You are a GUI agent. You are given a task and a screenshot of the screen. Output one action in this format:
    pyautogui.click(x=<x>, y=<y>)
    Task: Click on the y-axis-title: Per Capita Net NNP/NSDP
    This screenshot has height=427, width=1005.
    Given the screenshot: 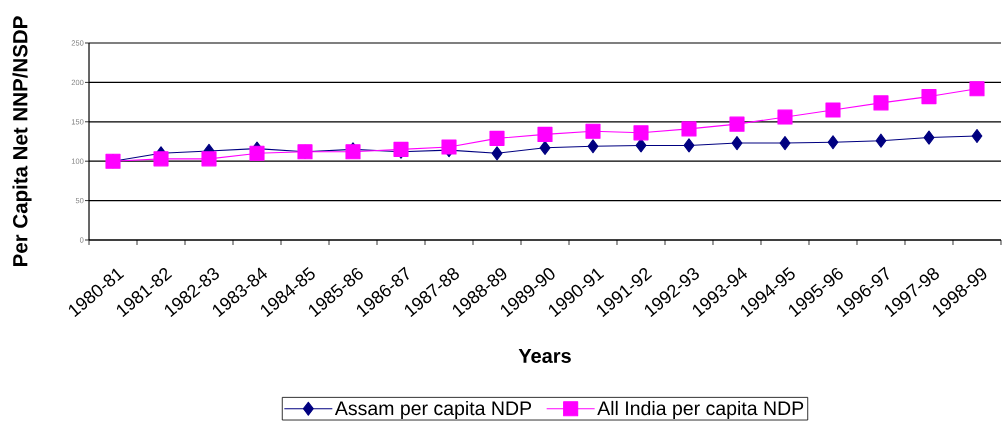 What is the action you would take?
    pyautogui.click(x=22, y=141)
    